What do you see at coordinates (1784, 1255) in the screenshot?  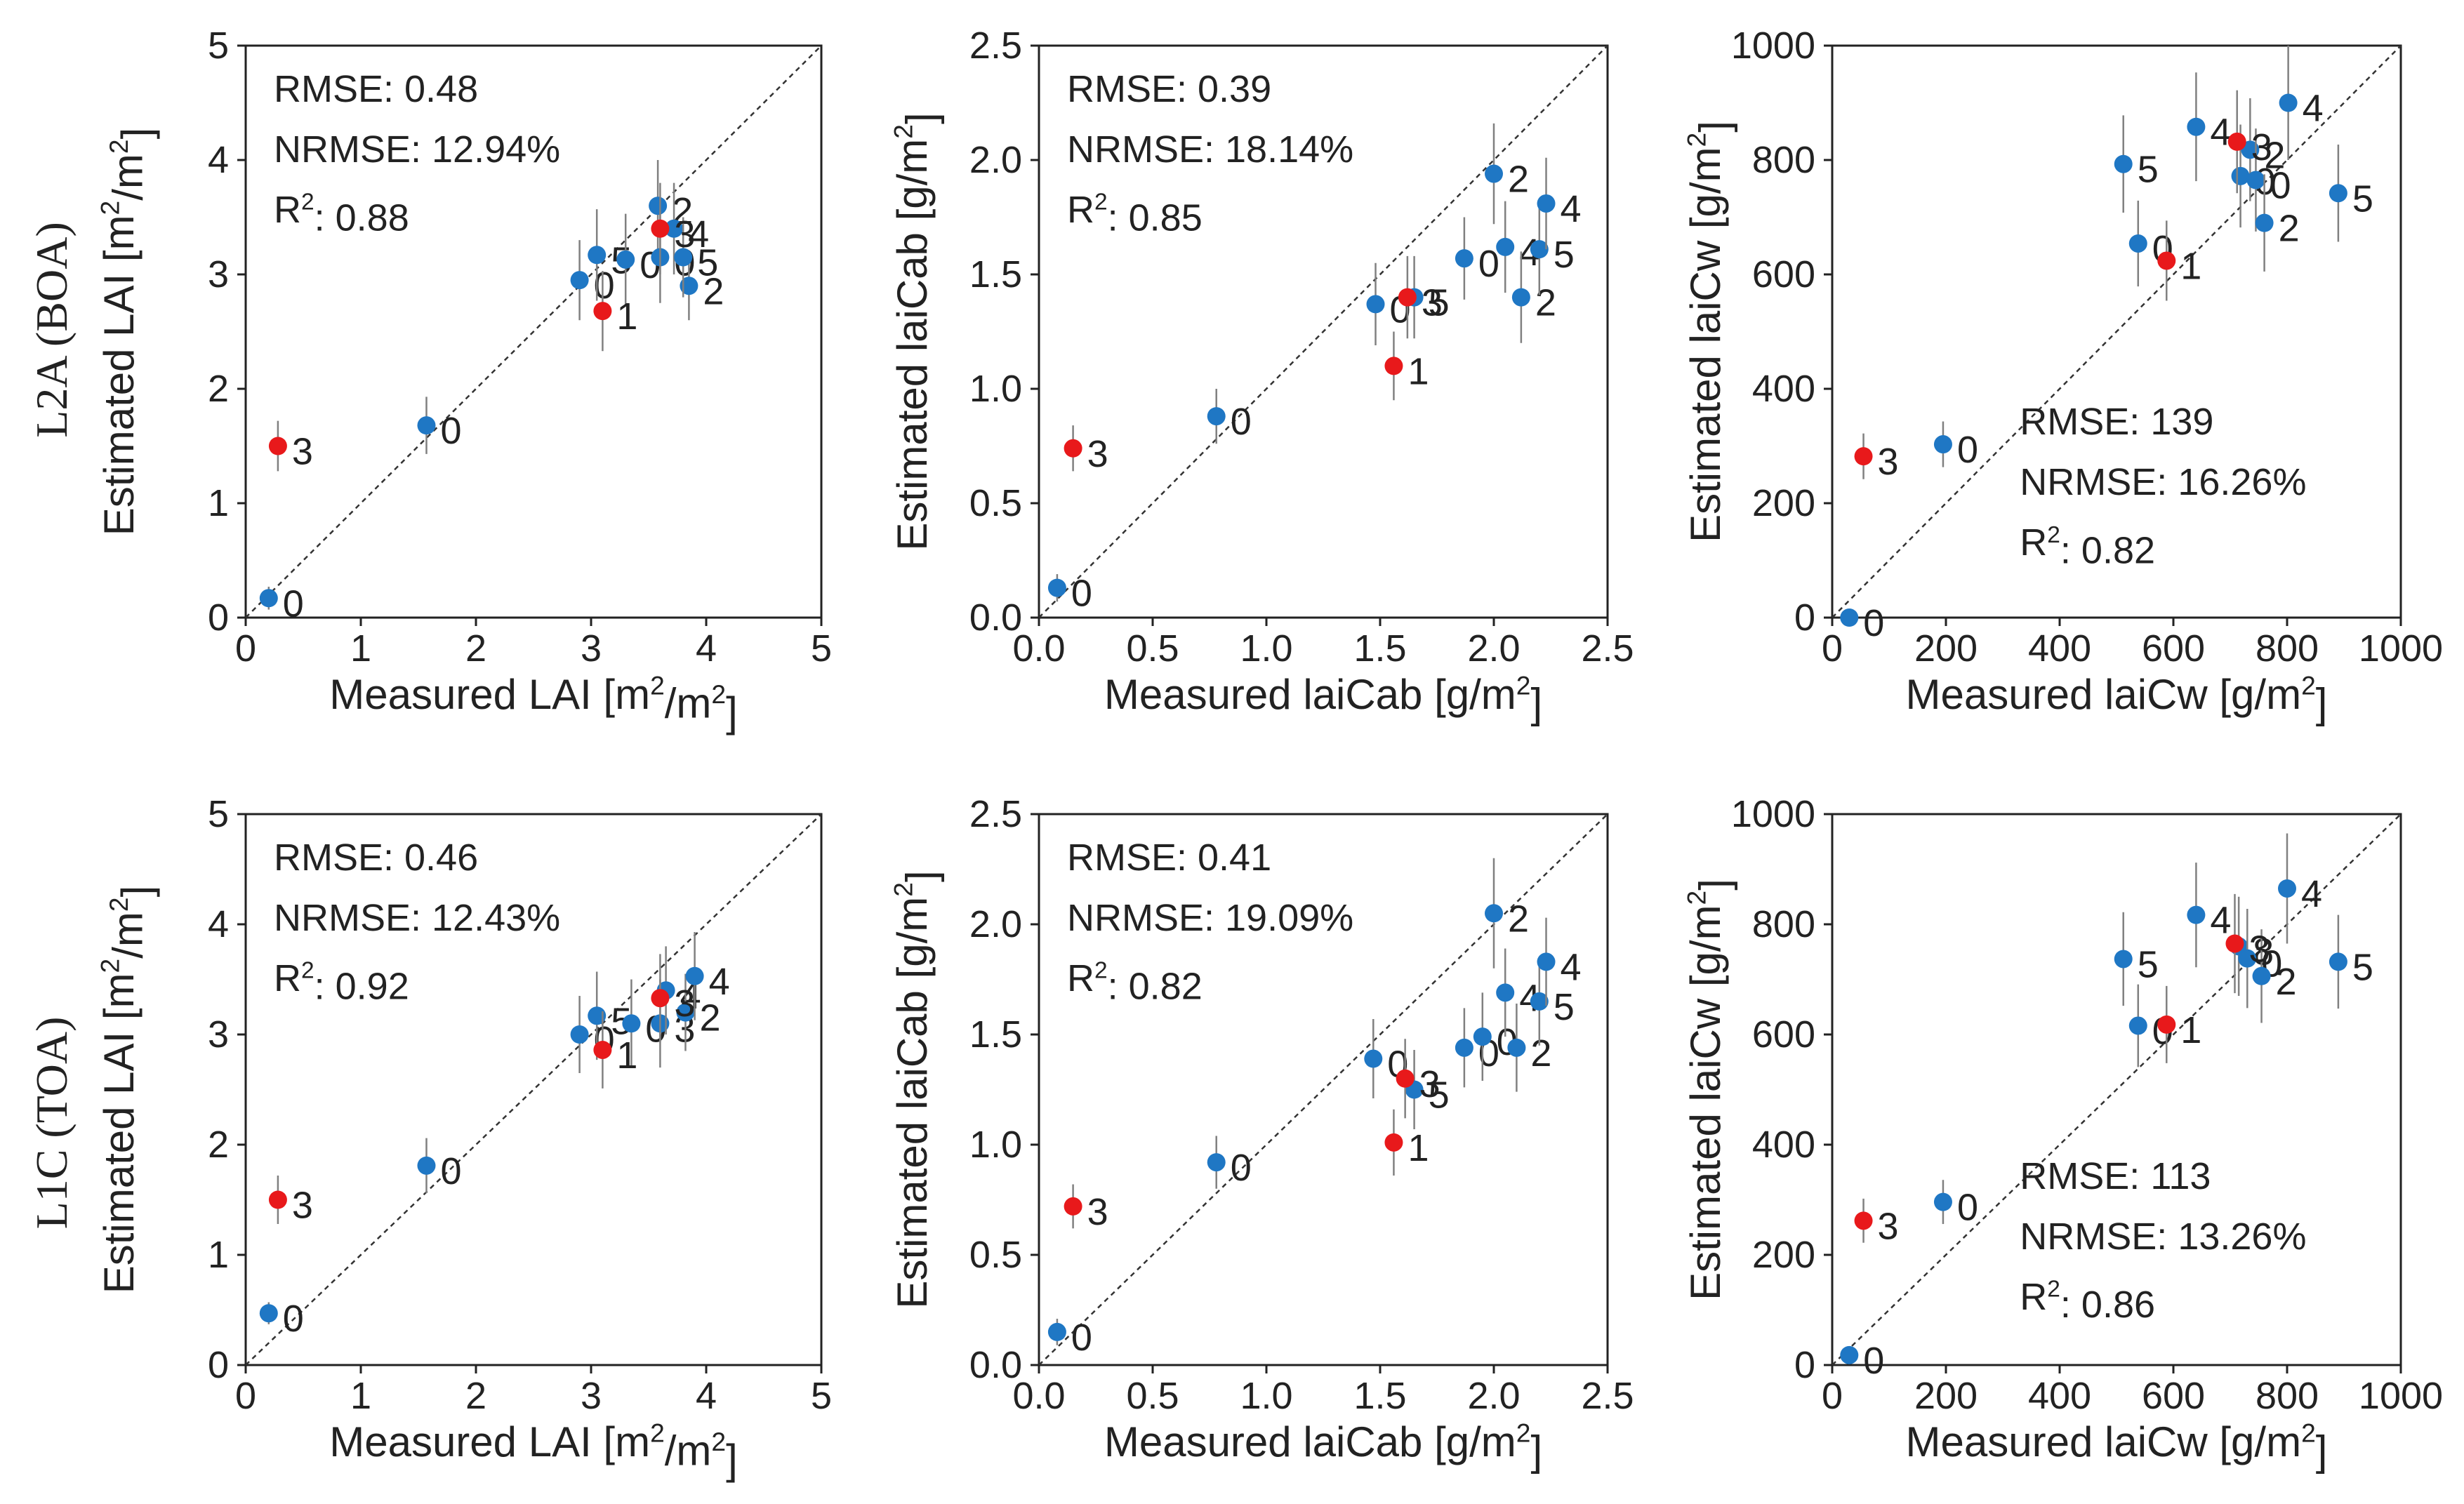 I see `y-tick-label: 200` at bounding box center [1784, 1255].